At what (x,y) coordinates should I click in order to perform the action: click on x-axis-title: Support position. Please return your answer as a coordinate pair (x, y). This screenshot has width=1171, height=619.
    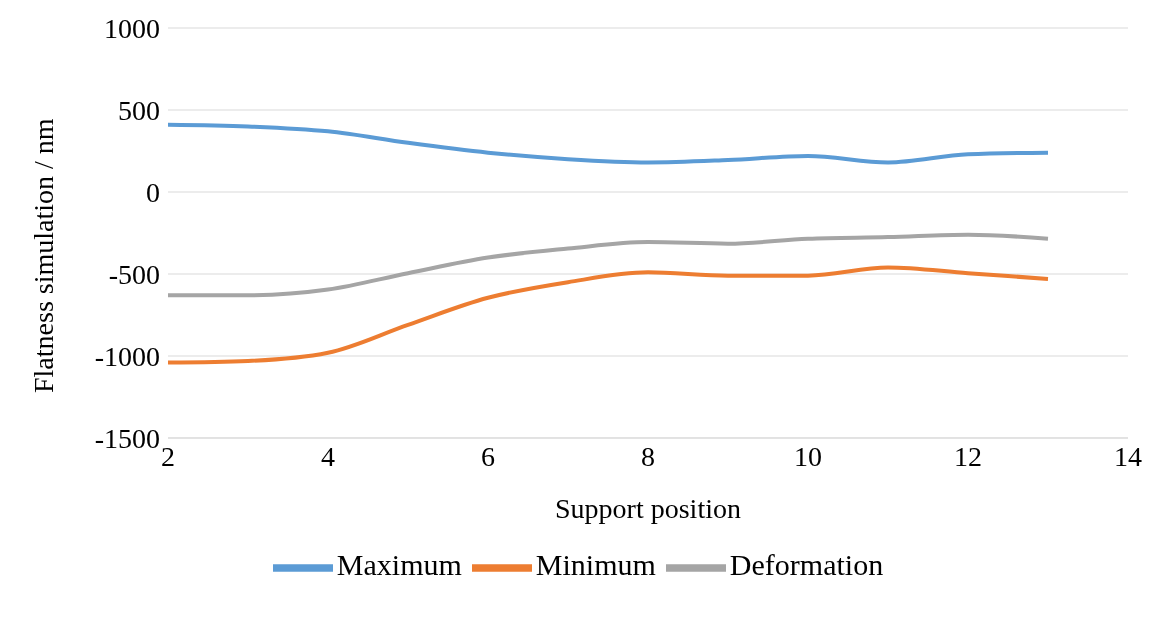
    Looking at the image, I should click on (648, 508).